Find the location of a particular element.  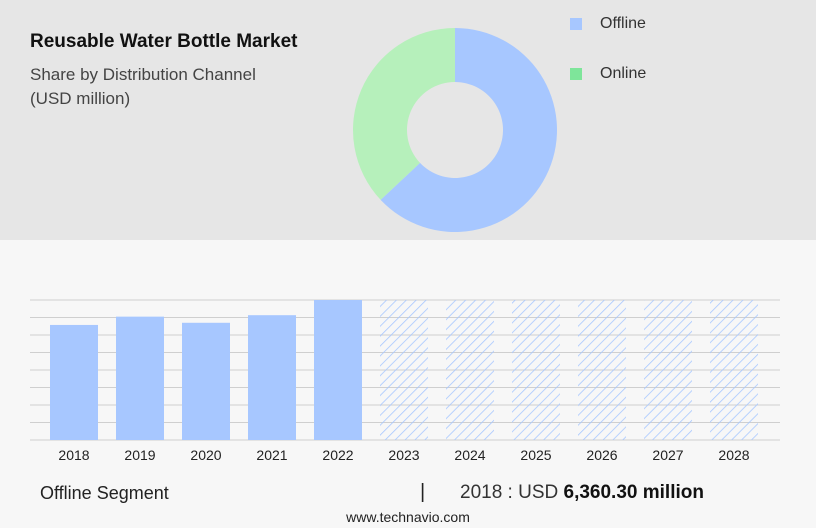

x-tick-label: 2020 is located at coordinates (205, 455).